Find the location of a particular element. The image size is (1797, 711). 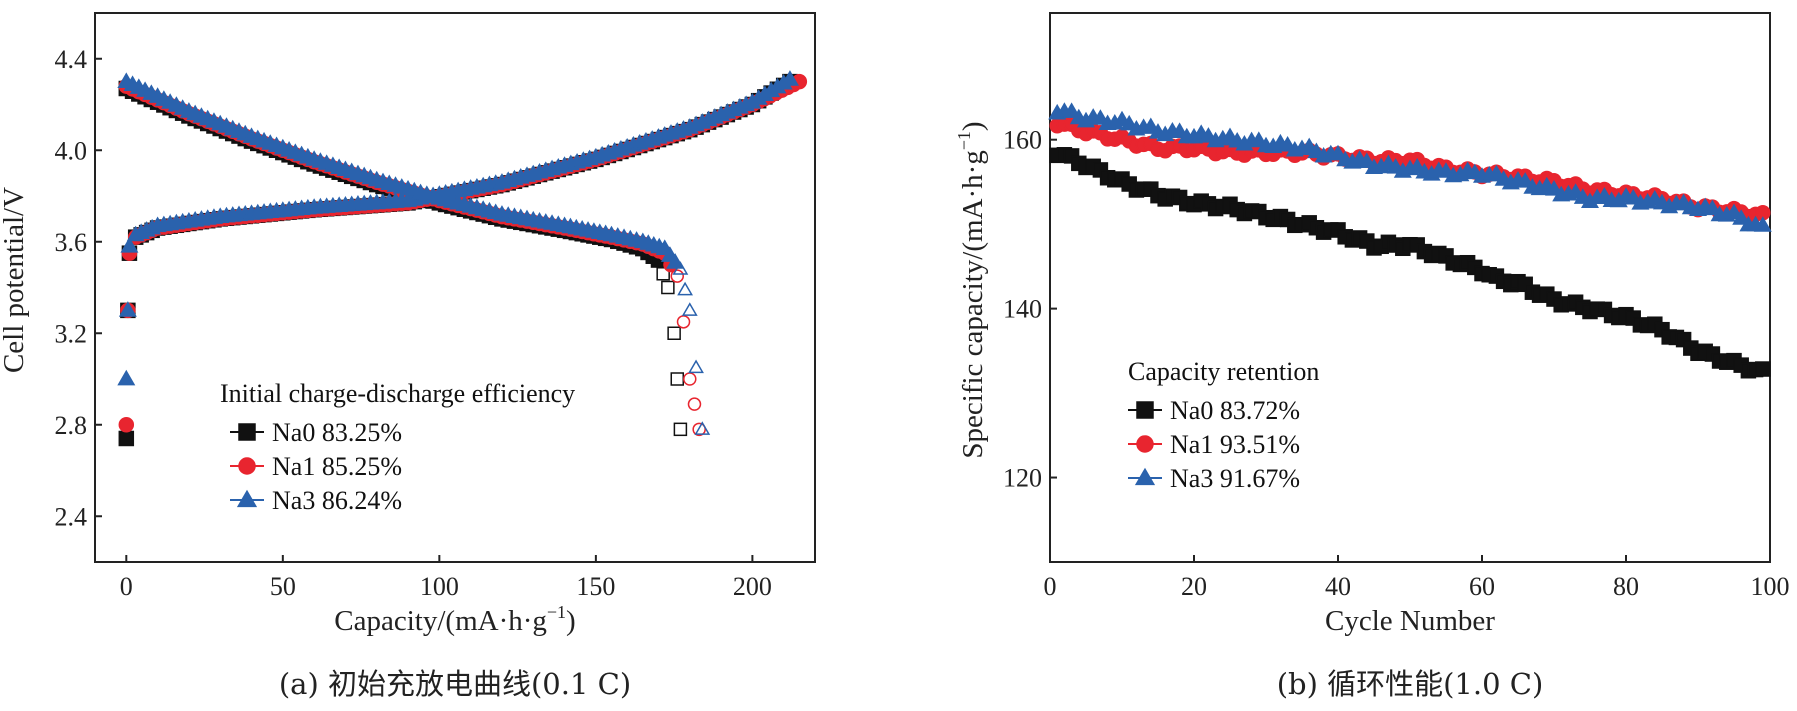

panel-b-legend-label-na1: Na1 93.51% is located at coordinates (1235, 444).